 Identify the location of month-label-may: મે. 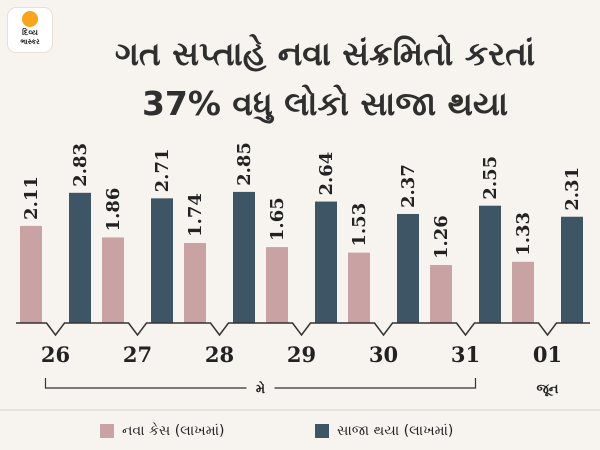
(260, 388).